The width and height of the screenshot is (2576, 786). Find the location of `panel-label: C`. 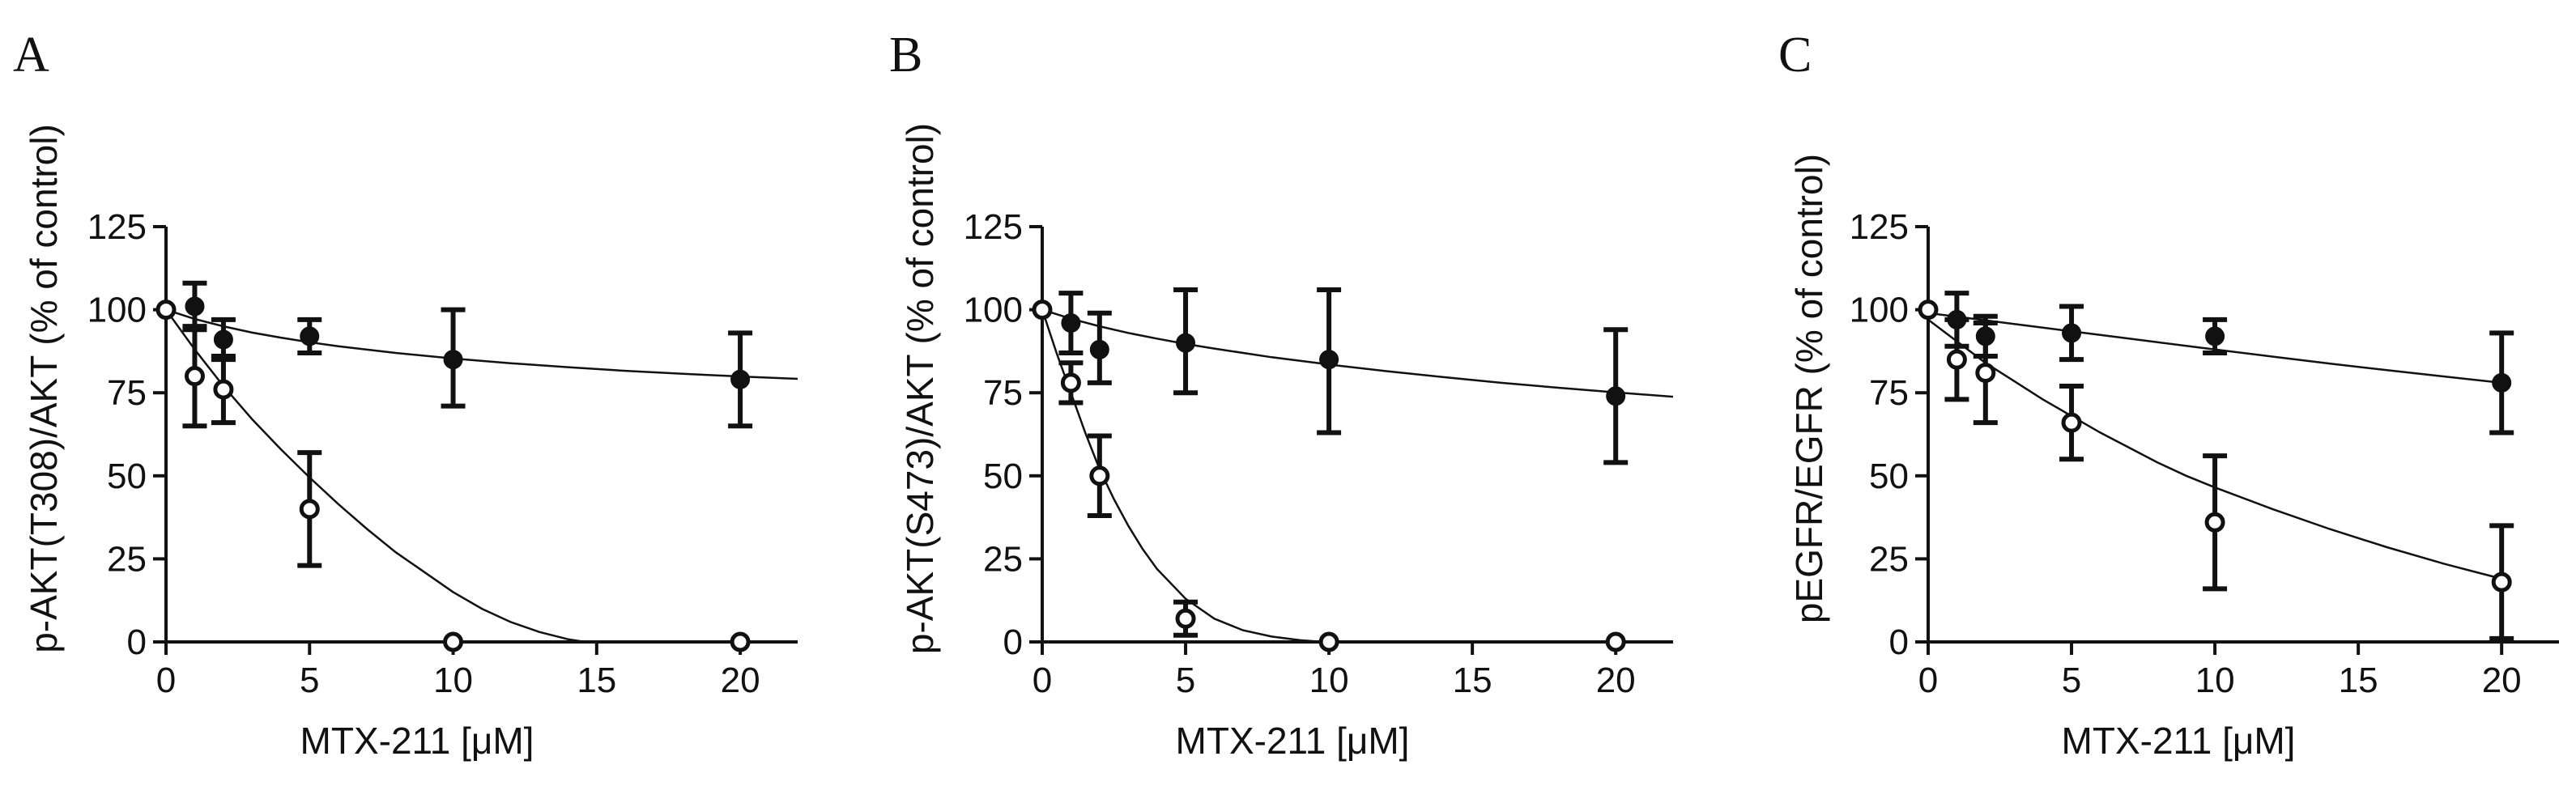

panel-label: C is located at coordinates (1795, 55).